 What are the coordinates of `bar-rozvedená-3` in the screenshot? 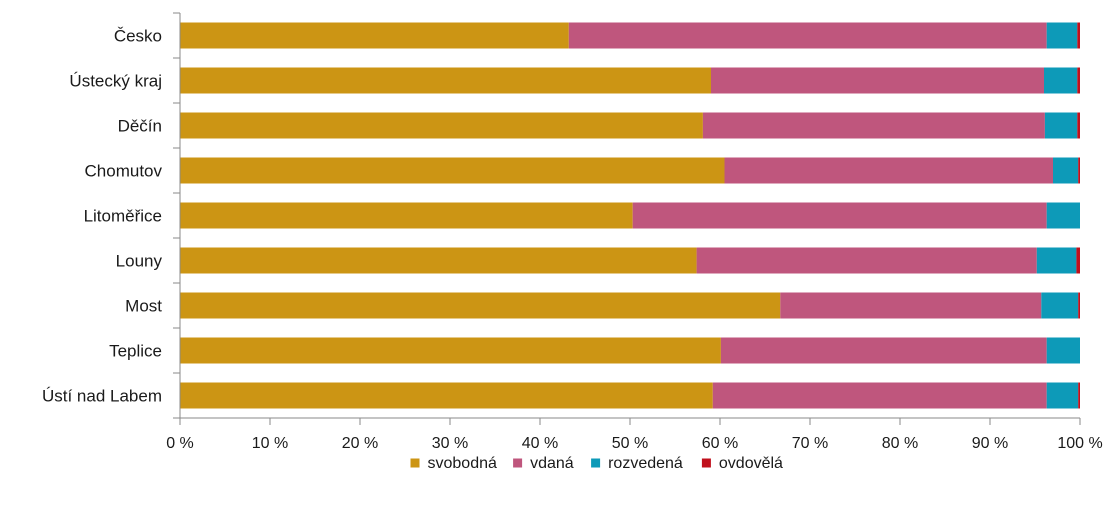 It's located at (1066, 170).